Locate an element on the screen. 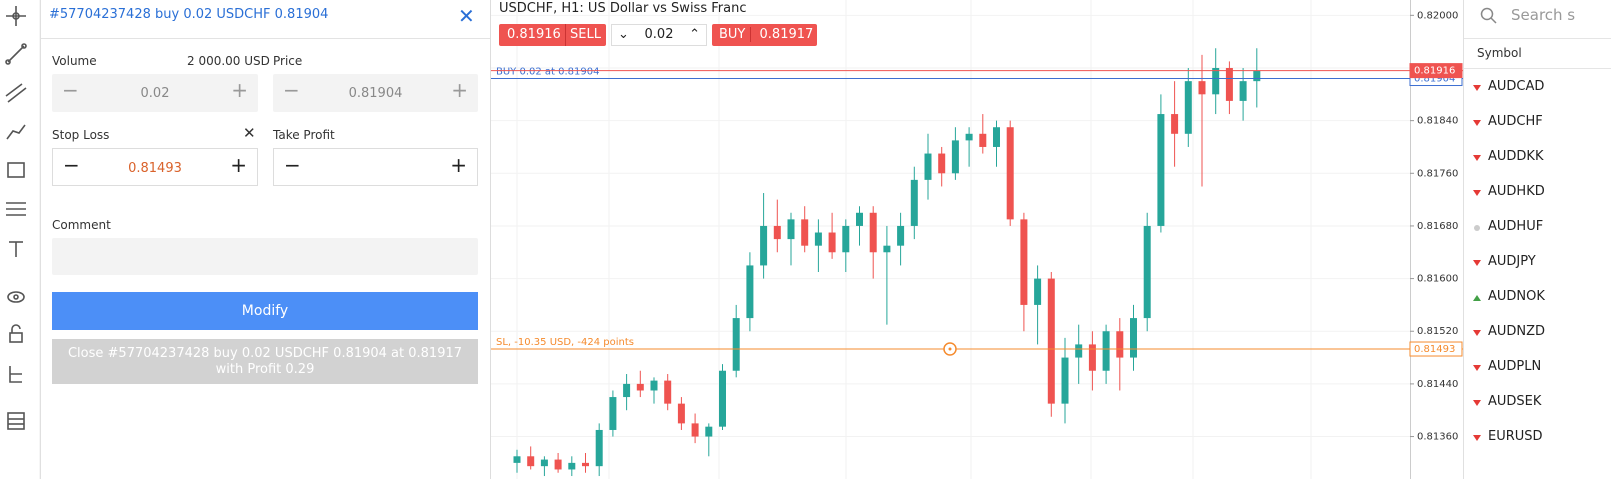 Image resolution: width=1611 pixels, height=479 pixels. symbol-row: AUDPLN is located at coordinates (1537, 368).